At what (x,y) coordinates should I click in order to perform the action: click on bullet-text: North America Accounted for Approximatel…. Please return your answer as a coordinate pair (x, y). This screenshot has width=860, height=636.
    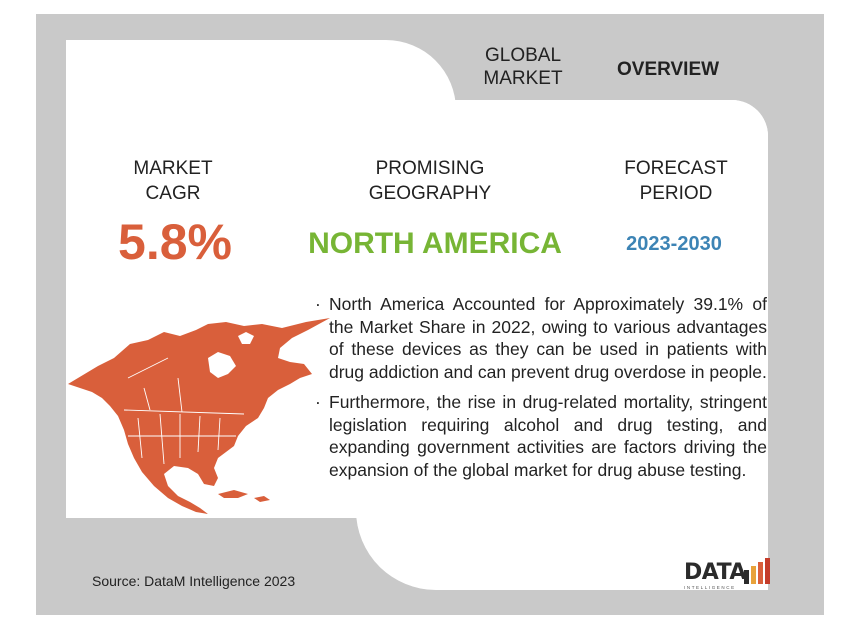
    Looking at the image, I should click on (548, 338).